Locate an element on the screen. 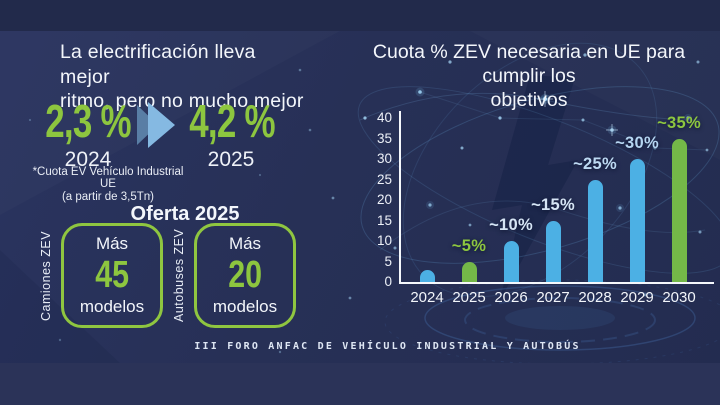 This screenshot has height=405, width=720. bar-value-label-2025: ~5% is located at coordinates (469, 245).